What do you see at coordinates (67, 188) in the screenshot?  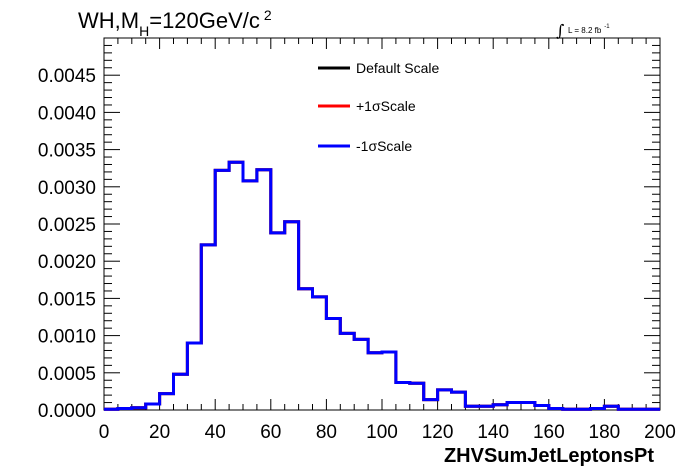 I see `y-tick-label: 0.0030` at bounding box center [67, 188].